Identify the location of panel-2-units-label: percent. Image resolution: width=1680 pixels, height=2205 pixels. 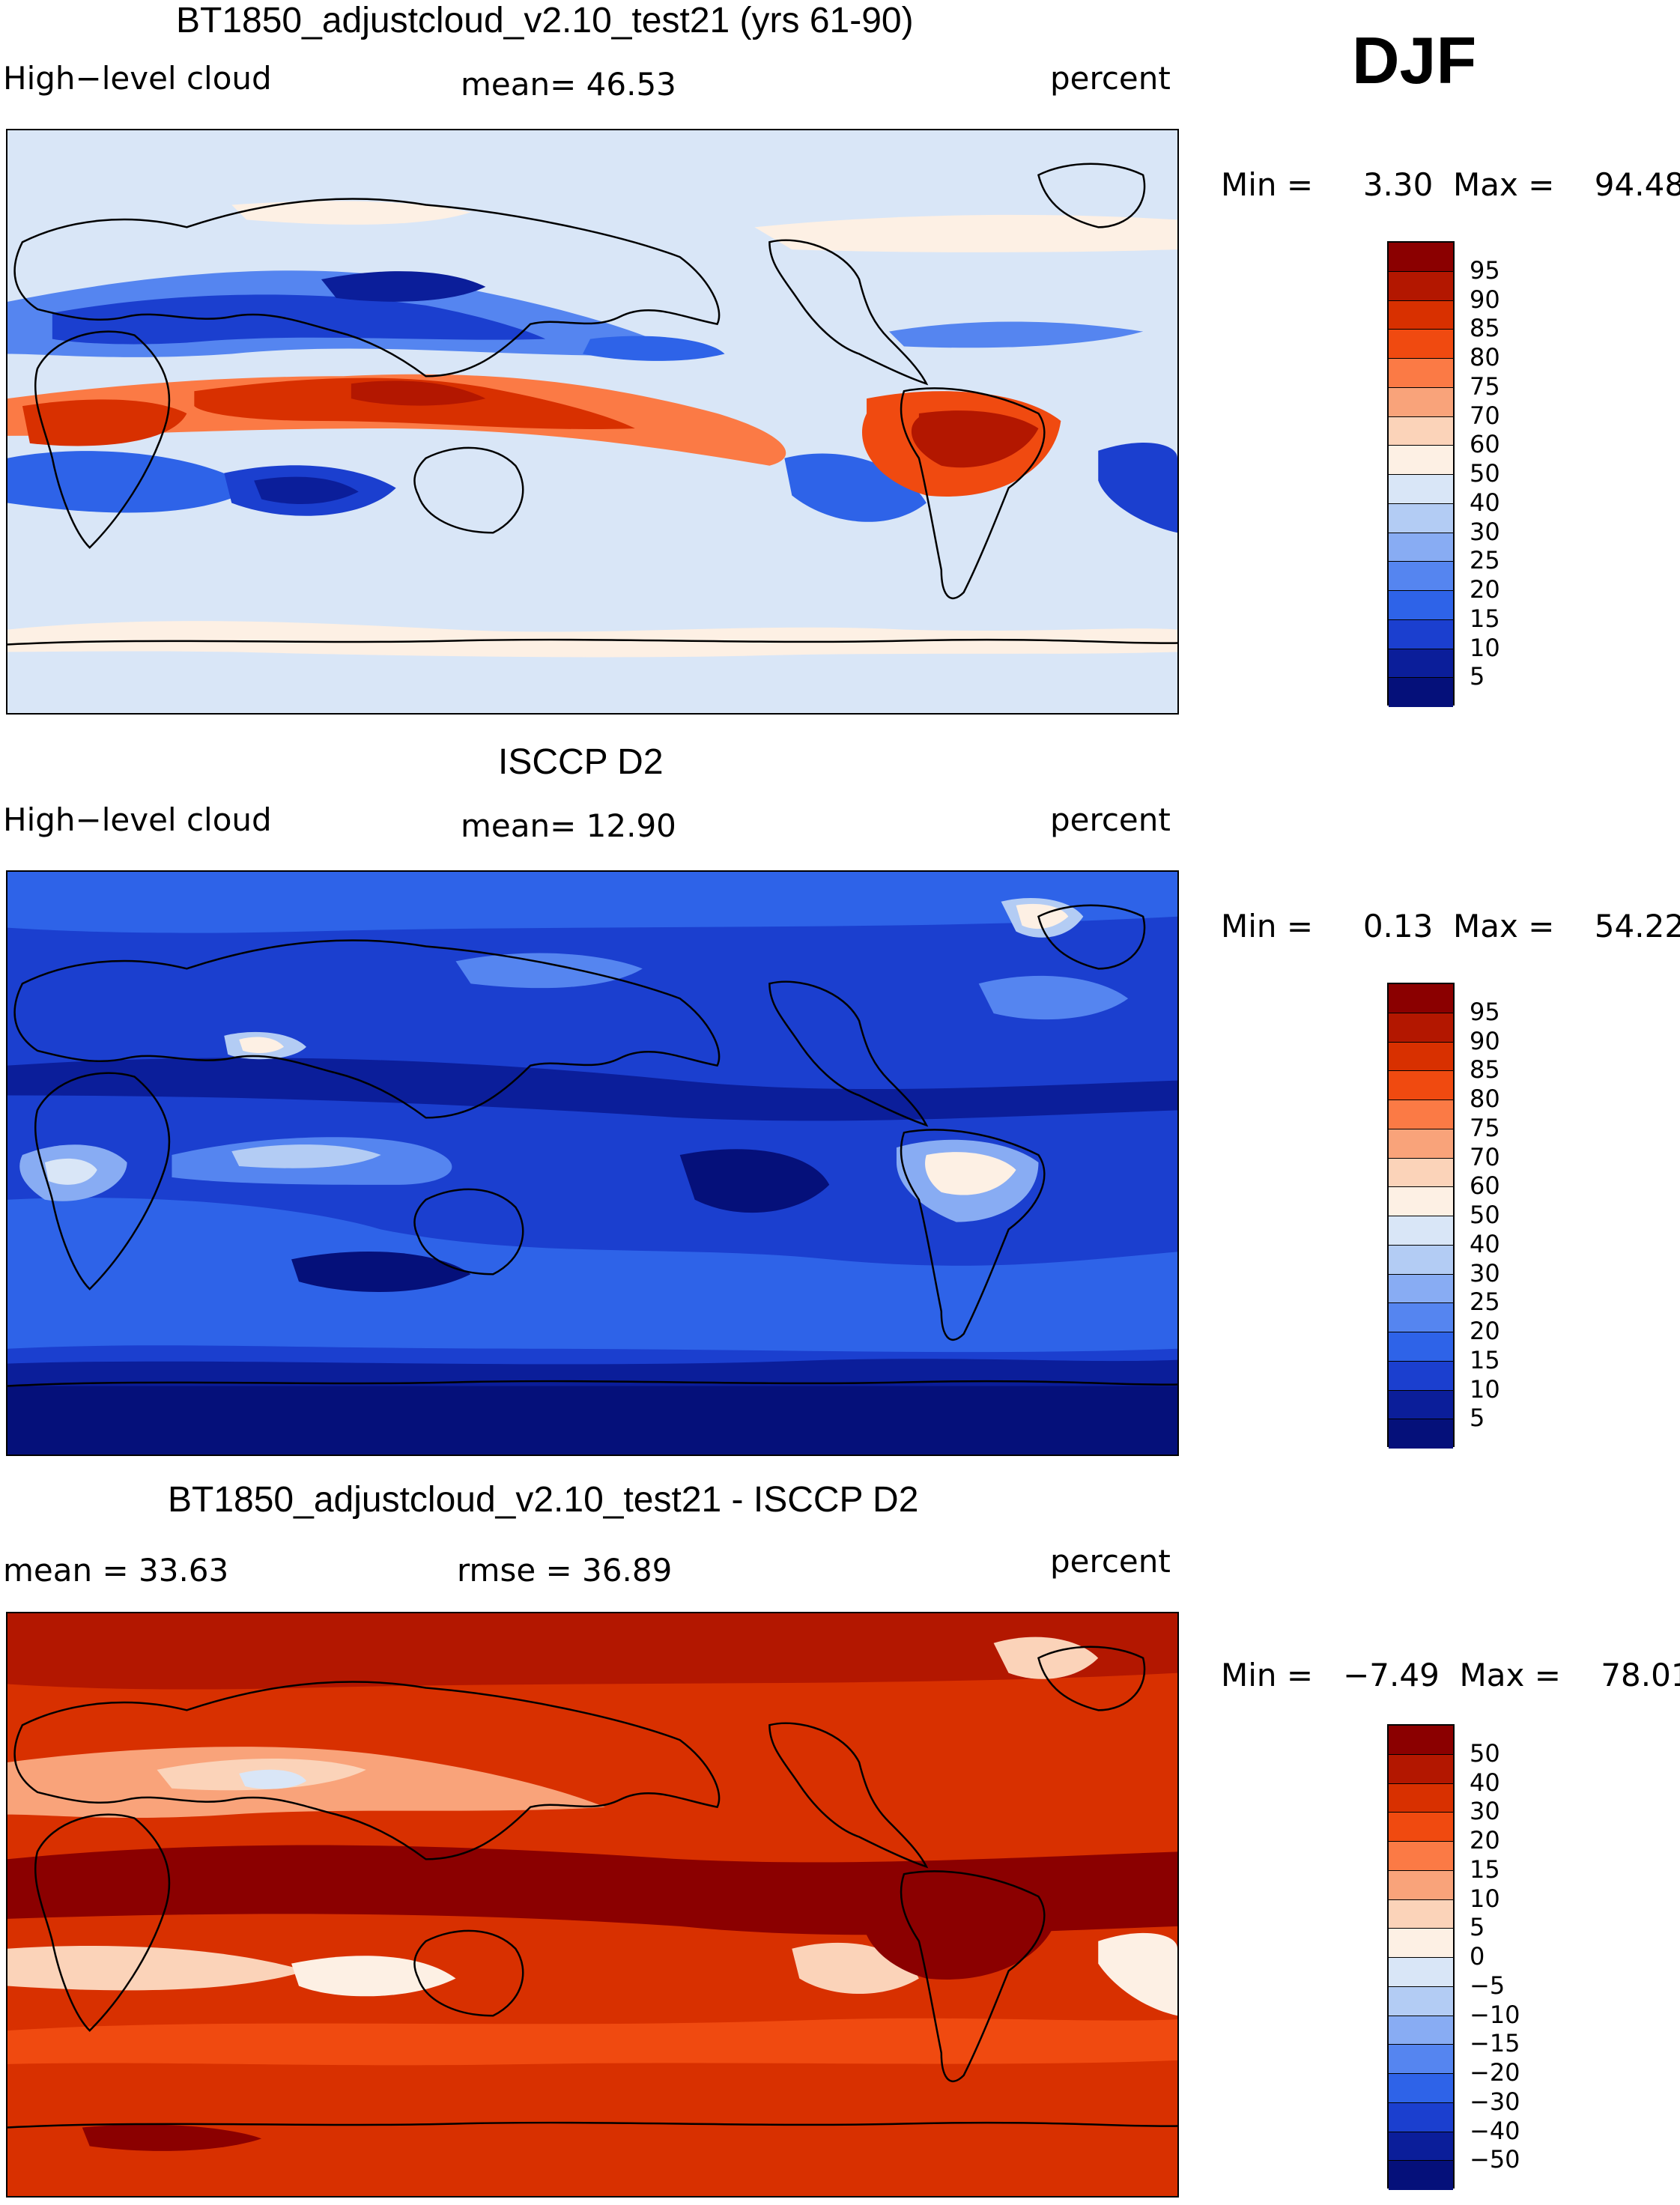
(1110, 819).